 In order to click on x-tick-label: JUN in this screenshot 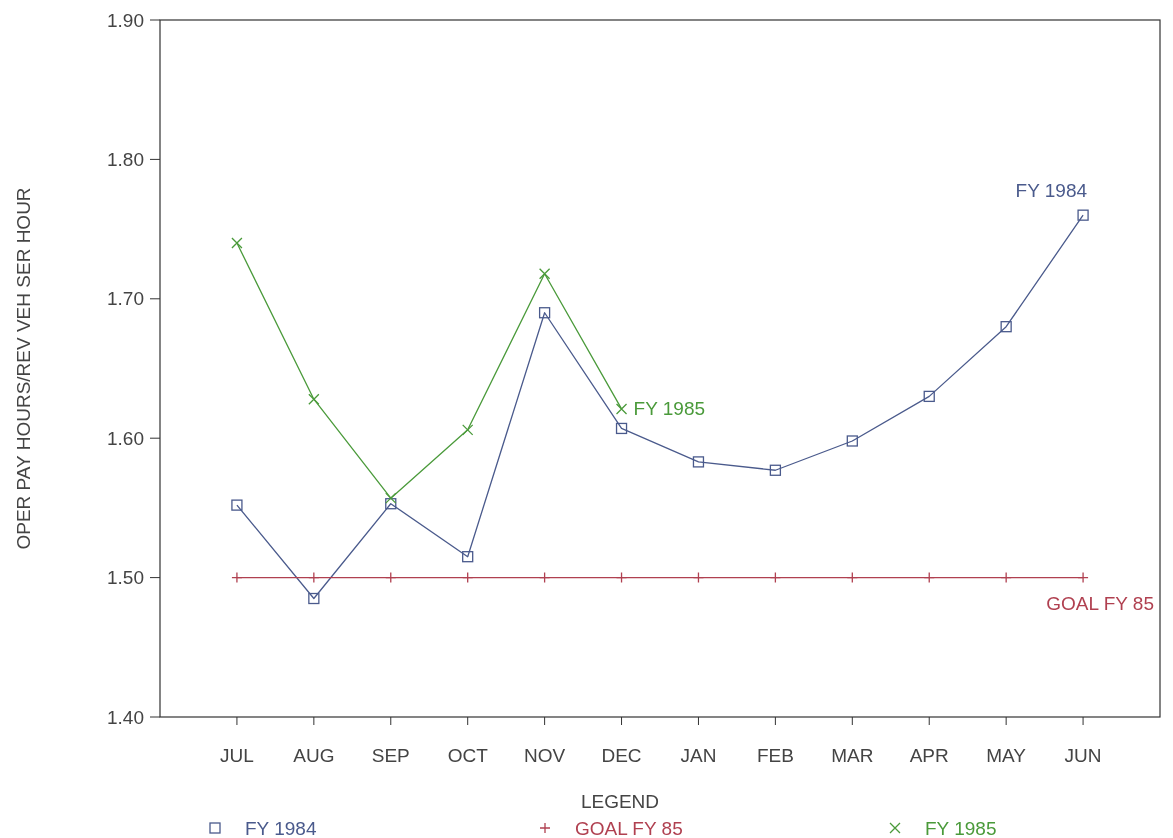, I will do `click(1083, 755)`.